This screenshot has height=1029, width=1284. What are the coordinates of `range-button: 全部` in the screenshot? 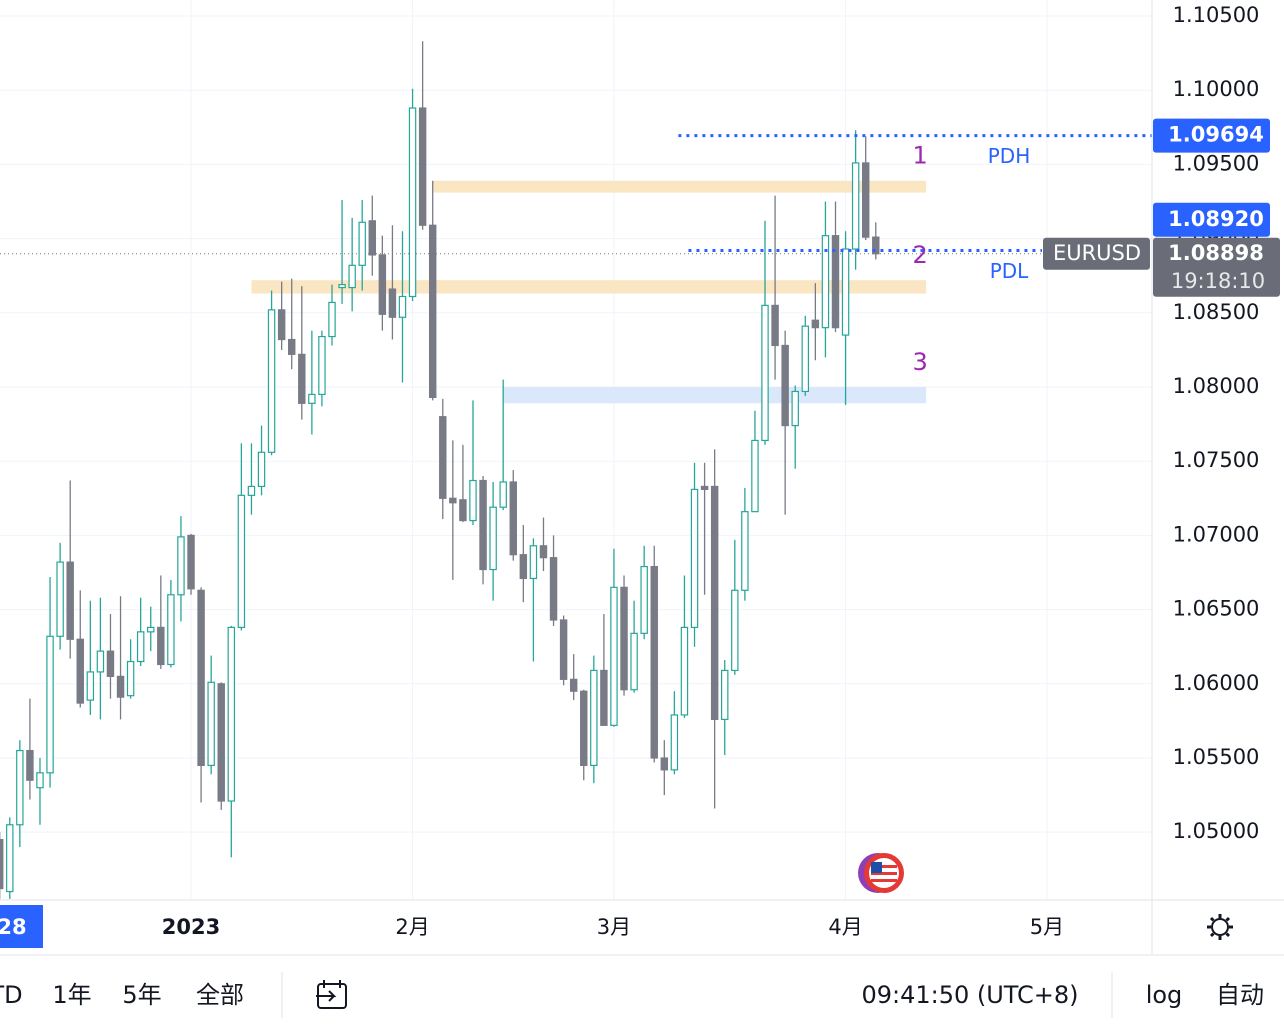 It's located at (220, 995).